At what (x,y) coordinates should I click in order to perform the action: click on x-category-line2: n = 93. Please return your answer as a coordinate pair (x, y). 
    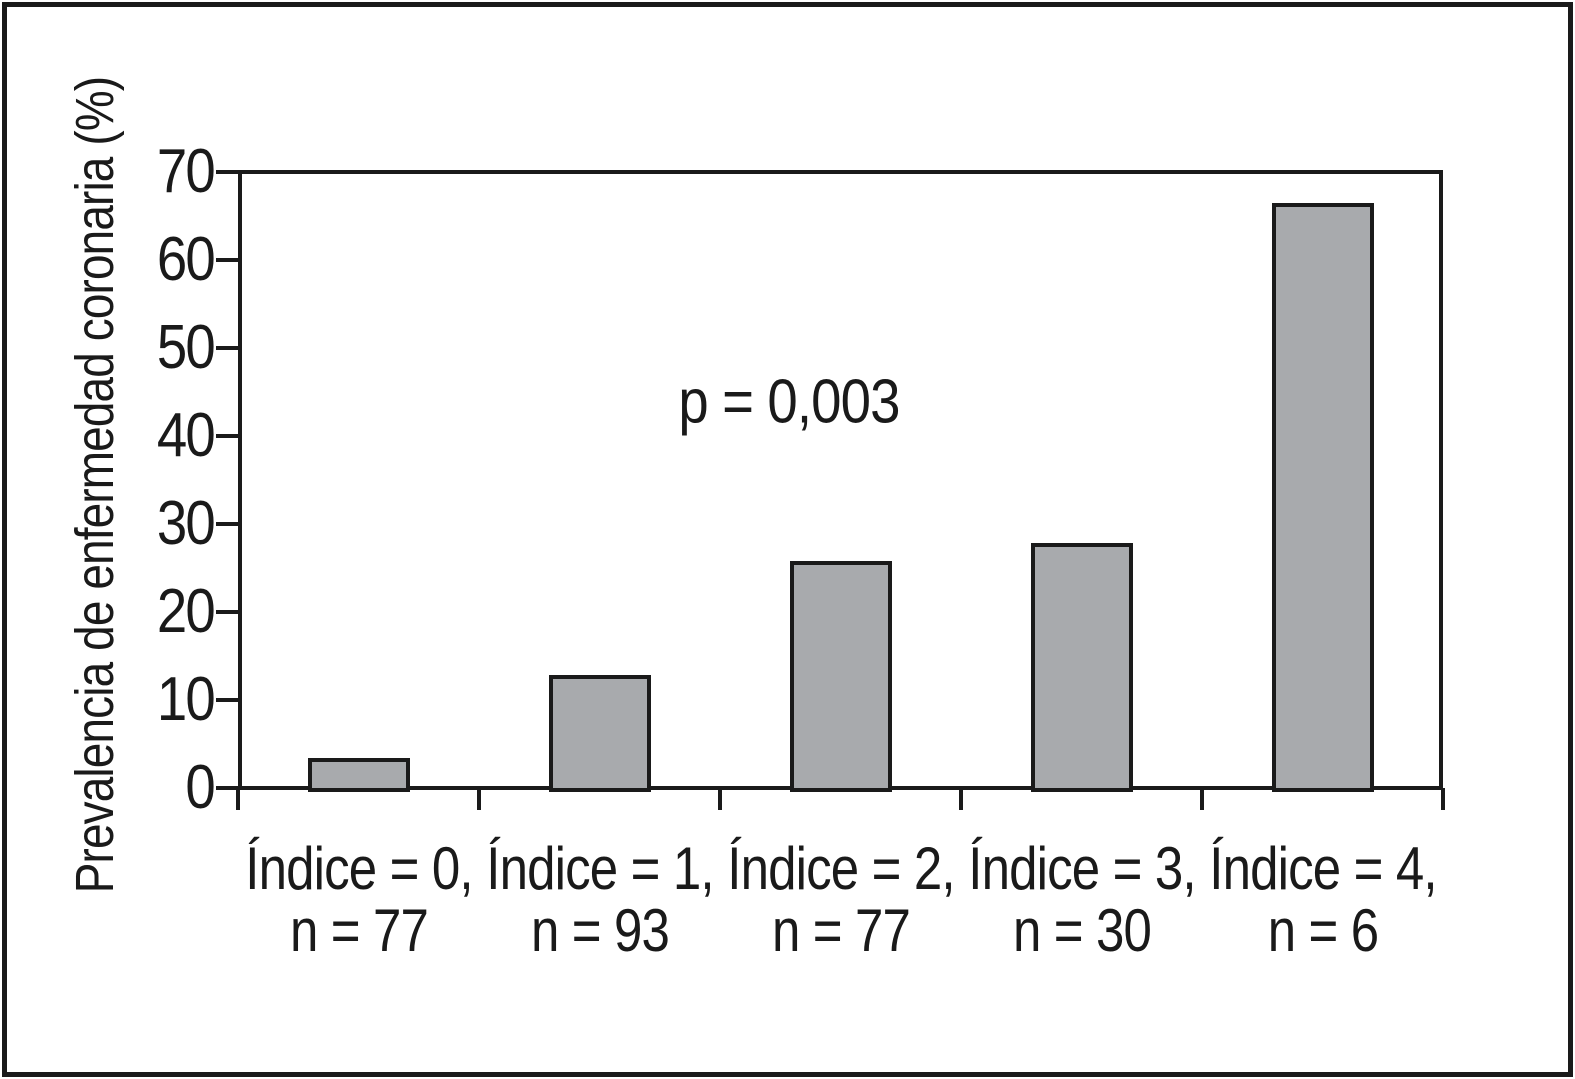
    Looking at the image, I should click on (599, 930).